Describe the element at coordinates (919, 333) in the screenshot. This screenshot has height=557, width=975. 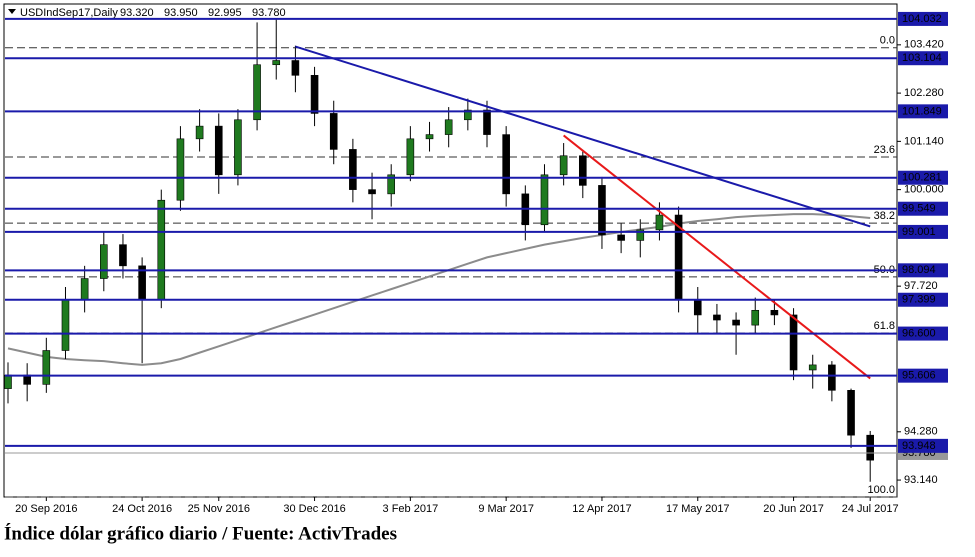
I see `level-label: 96.600` at that location.